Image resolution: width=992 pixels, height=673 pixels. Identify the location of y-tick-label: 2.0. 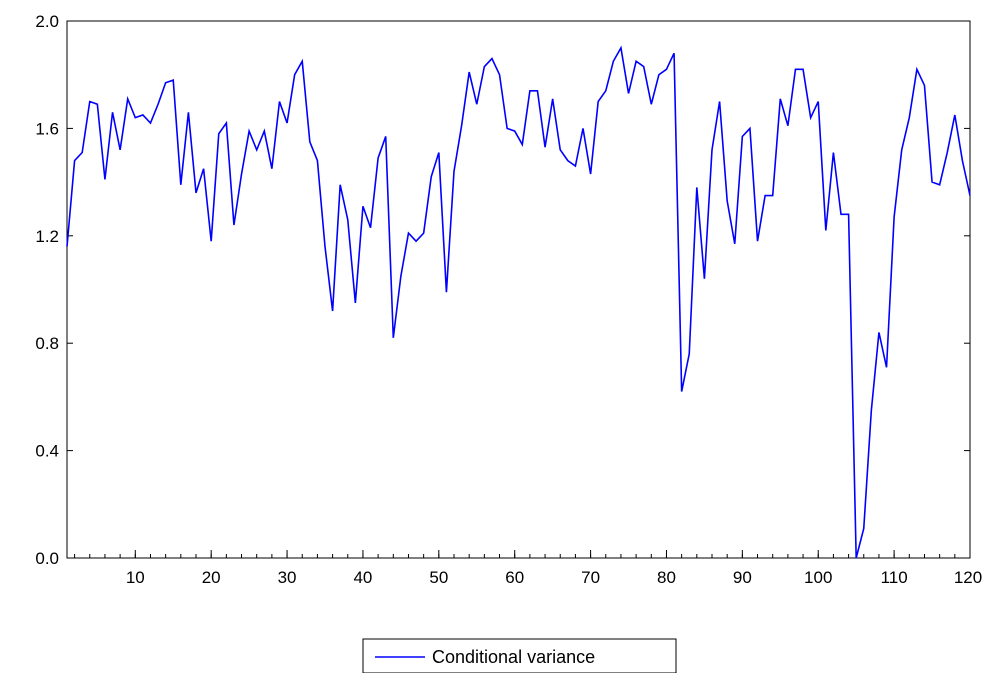
(47, 21).